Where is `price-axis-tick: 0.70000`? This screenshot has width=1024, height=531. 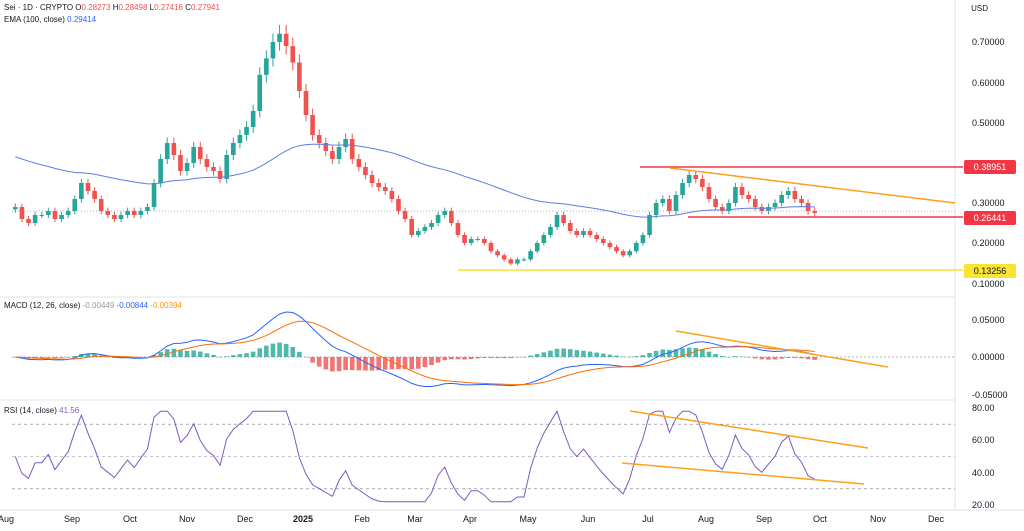
price-axis-tick: 0.70000 is located at coordinates (988, 42).